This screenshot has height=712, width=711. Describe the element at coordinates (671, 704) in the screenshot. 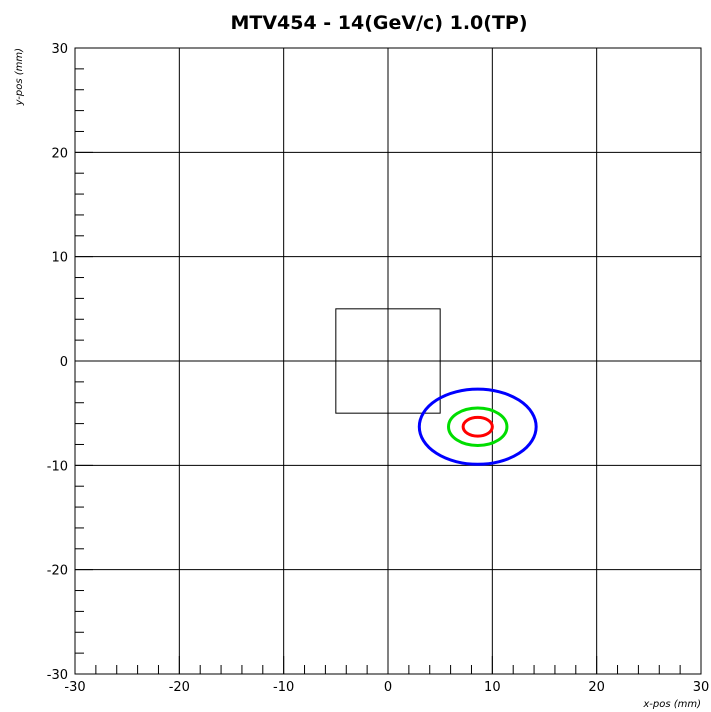

I see `x-axis-label: x-pos (mm)` at that location.